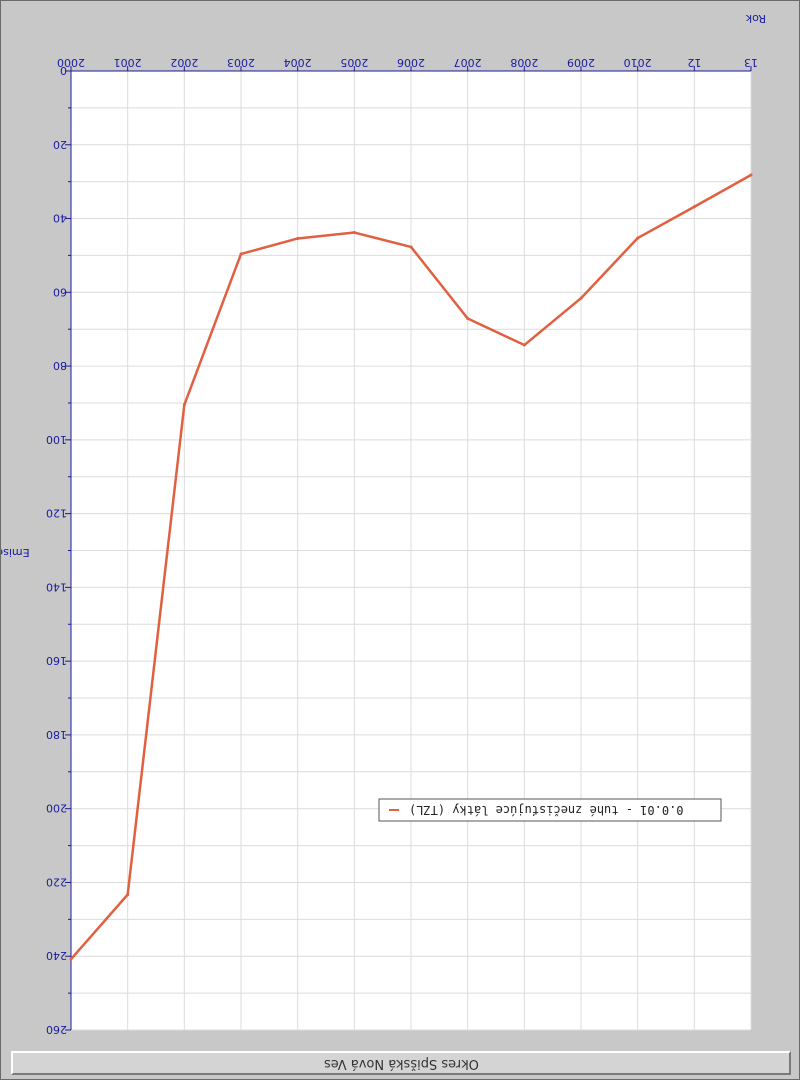 The image size is (800, 1081). What do you see at coordinates (60, 291) in the screenshot?
I see `y-tick-label: 60` at bounding box center [60, 291].